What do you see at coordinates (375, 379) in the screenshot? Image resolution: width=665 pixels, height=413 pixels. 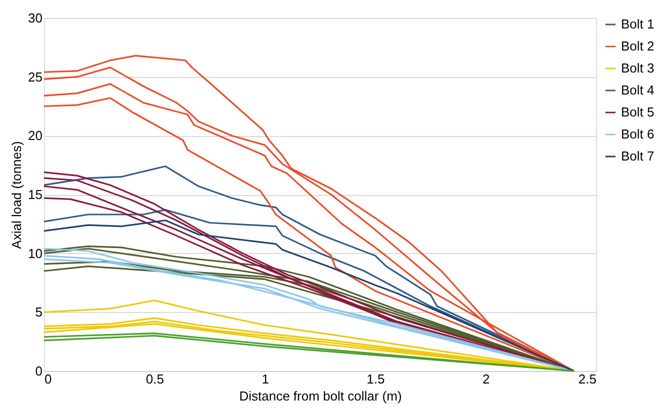 I see `x-tick-label: 1.5` at bounding box center [375, 379].